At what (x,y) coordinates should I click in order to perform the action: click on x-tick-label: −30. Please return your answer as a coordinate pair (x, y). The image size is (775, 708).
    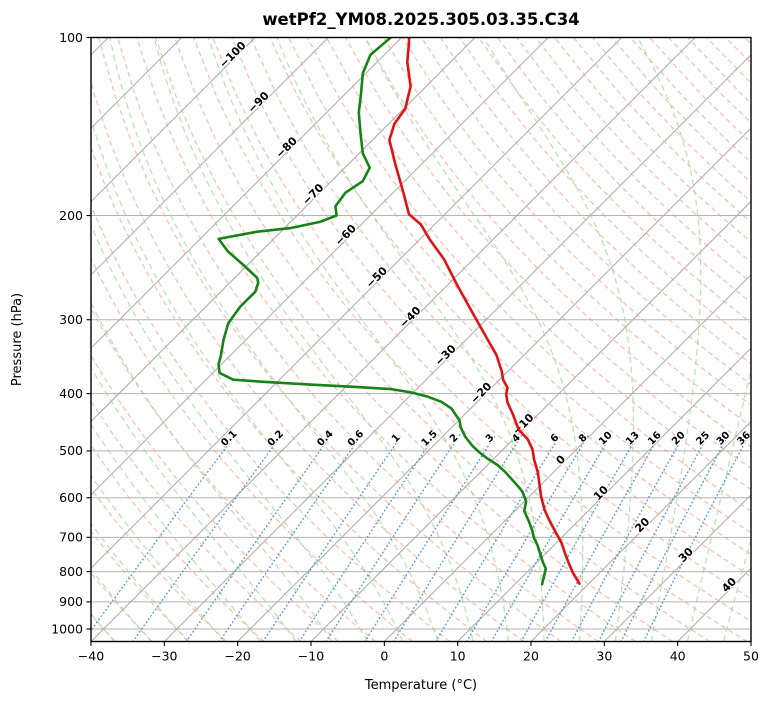
    Looking at the image, I should click on (164, 656).